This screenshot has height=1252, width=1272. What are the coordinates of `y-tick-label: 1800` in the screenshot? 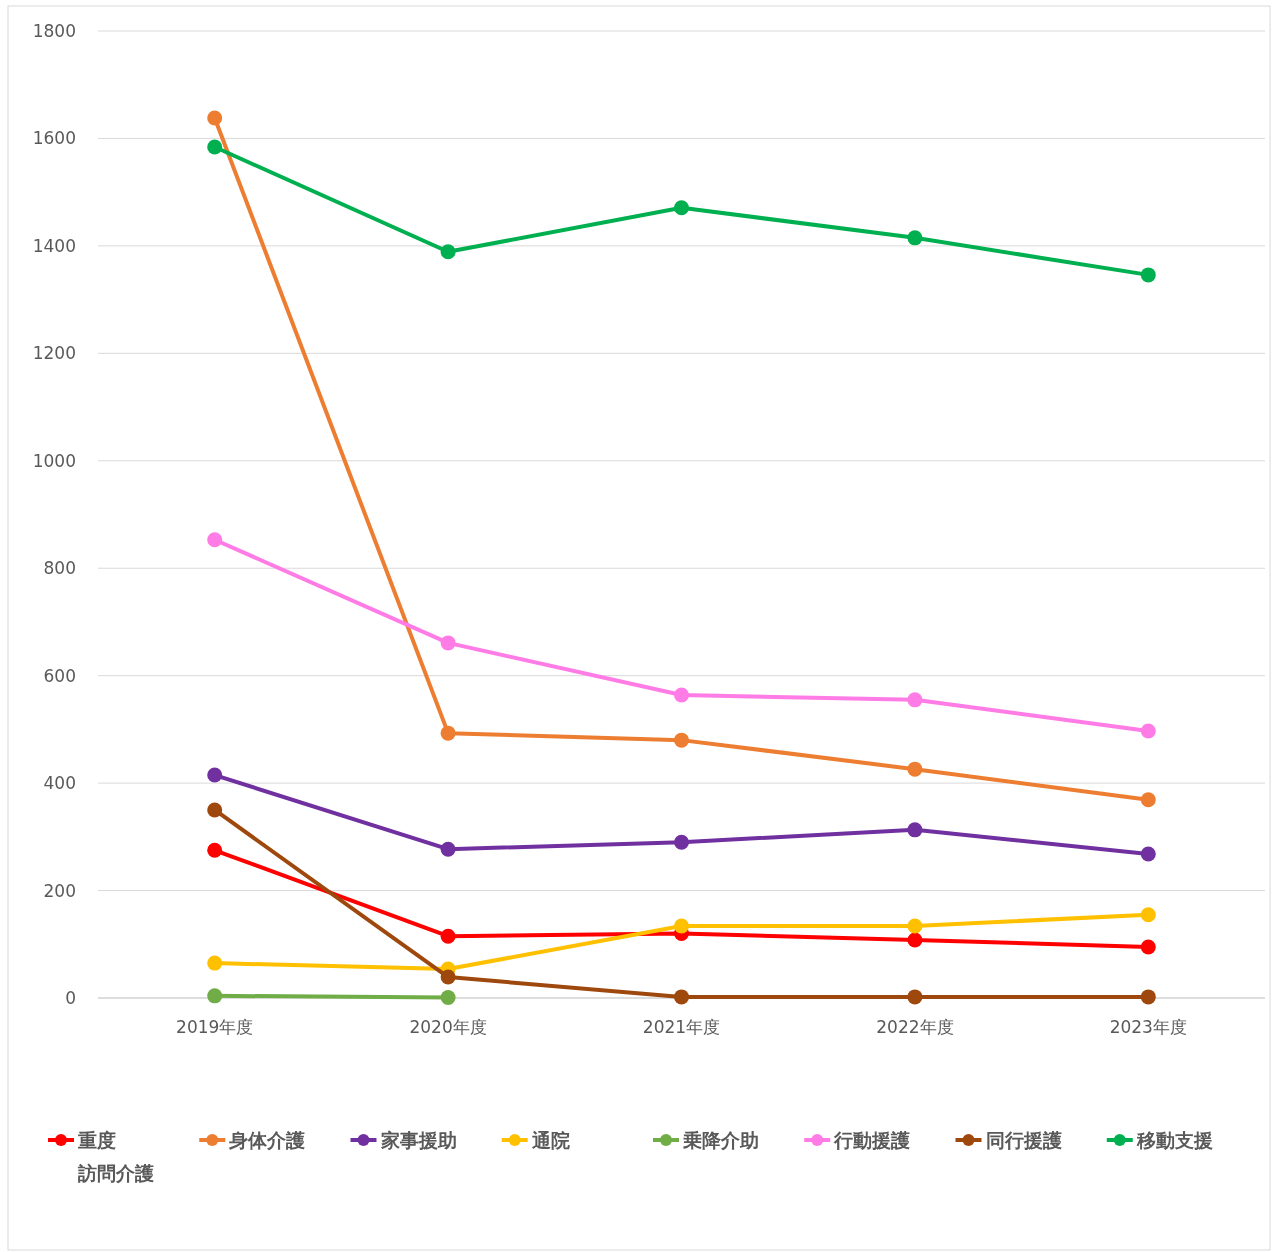 It's located at (54, 31).